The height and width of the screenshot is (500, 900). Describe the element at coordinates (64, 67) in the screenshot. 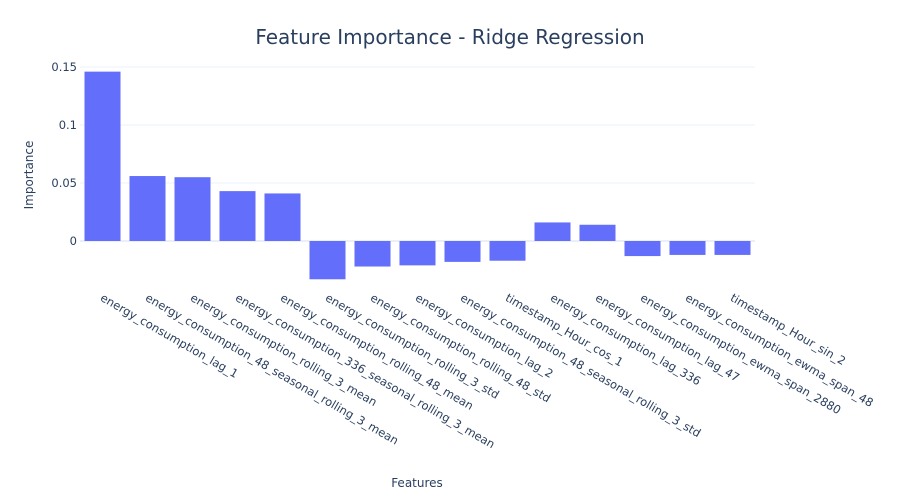

I see `y-tick-label: 0.15` at that location.